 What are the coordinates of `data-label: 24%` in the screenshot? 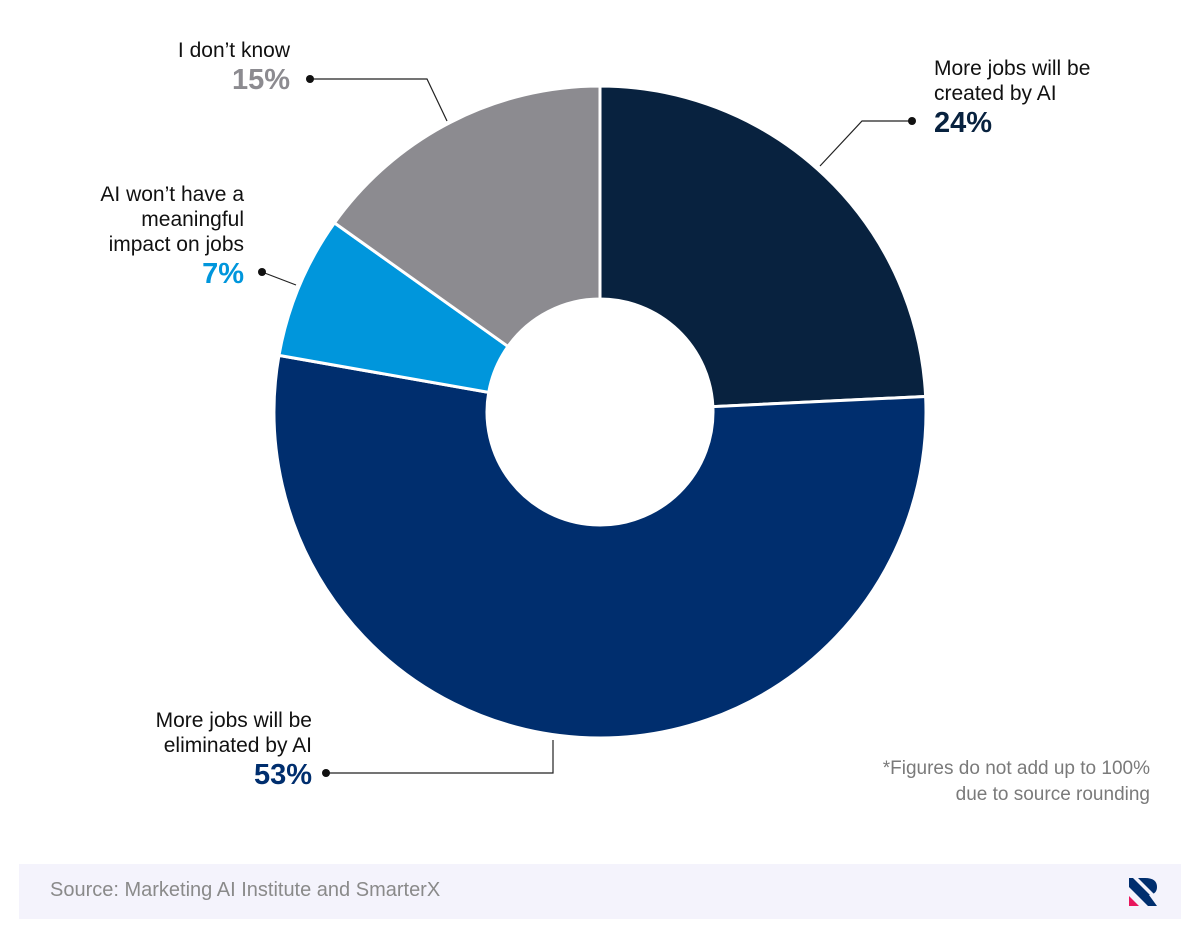 It's located at (963, 123).